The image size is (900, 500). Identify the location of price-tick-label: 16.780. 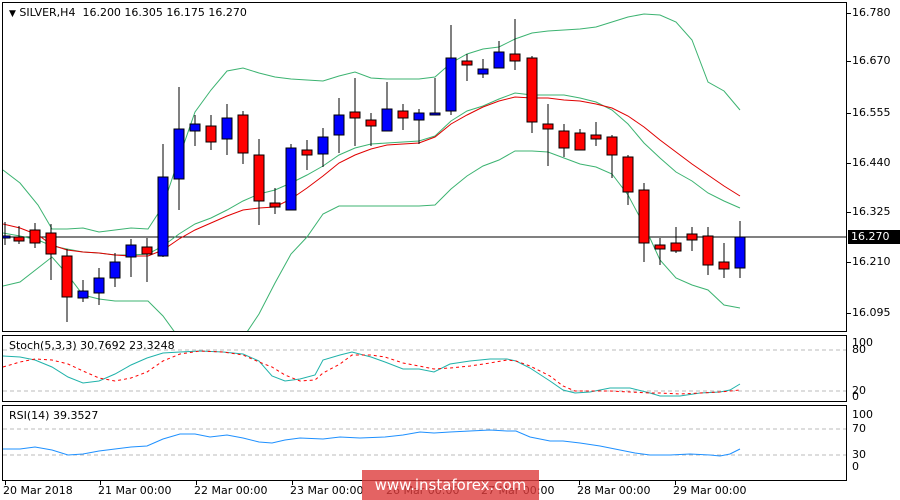
(871, 12).